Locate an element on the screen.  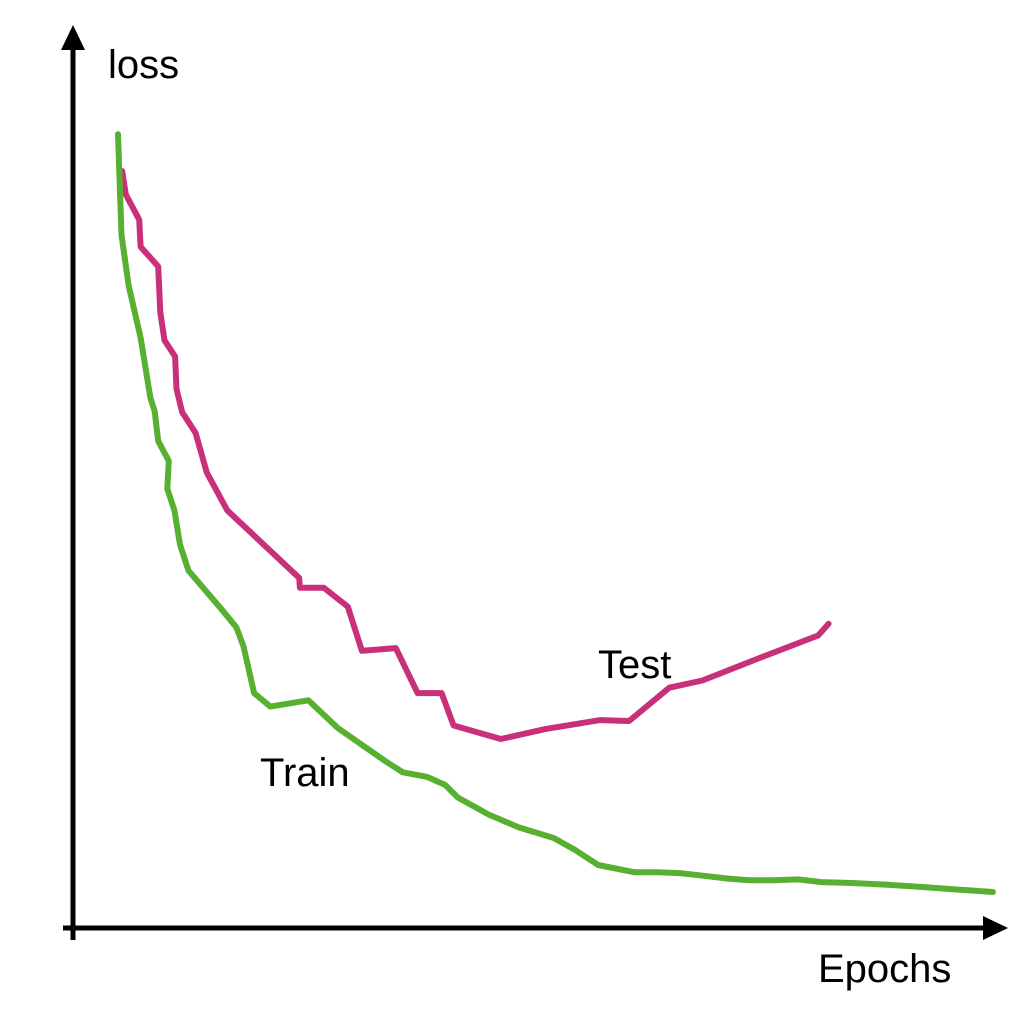
test-series-label: Test is located at coordinates (634, 665).